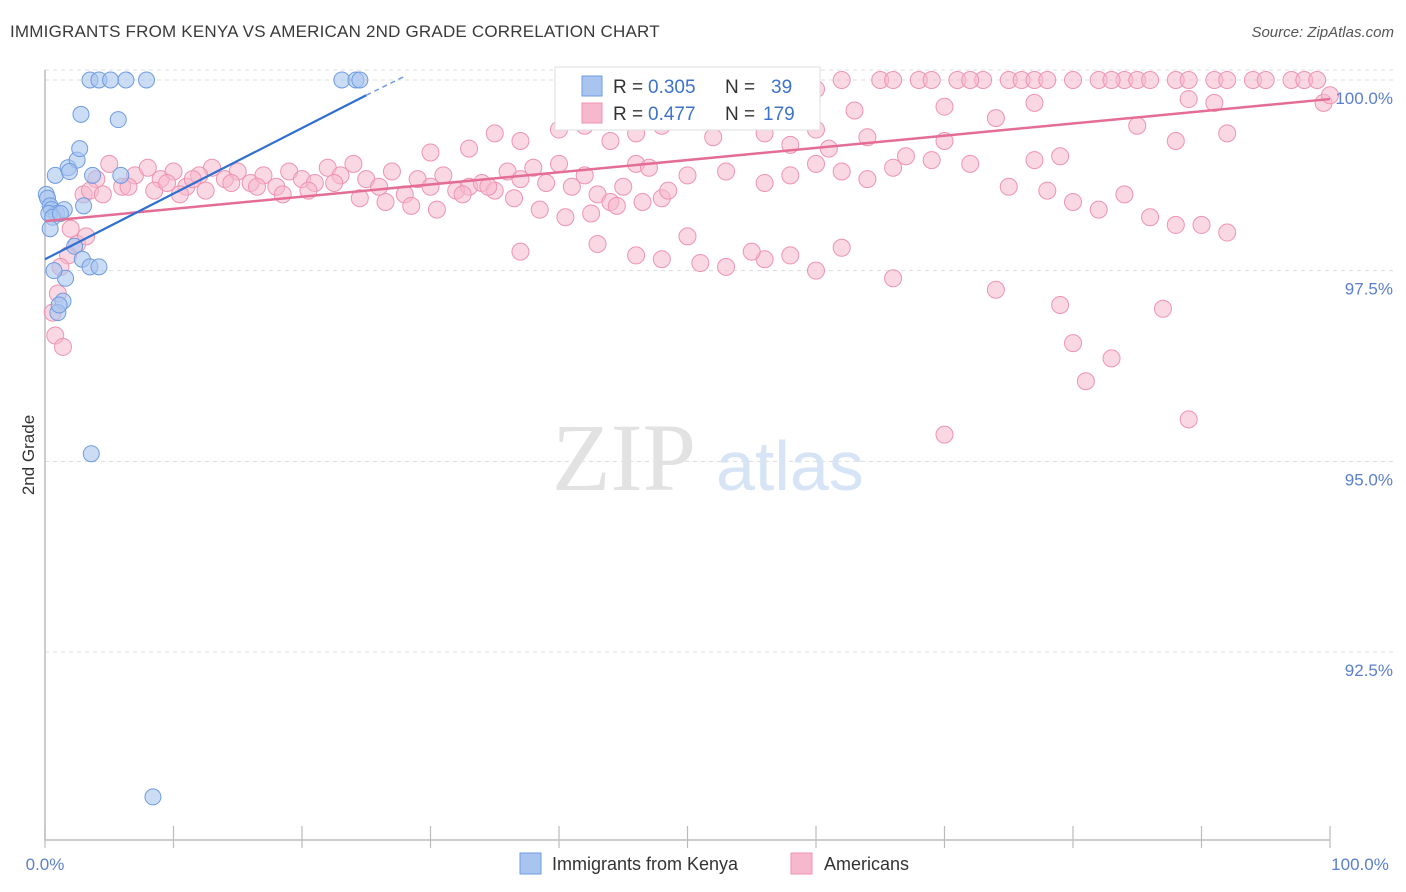 The height and width of the screenshot is (892, 1406). What do you see at coordinates (1360, 864) in the screenshot?
I see `x-tick-label-max: 100.0%` at bounding box center [1360, 864].